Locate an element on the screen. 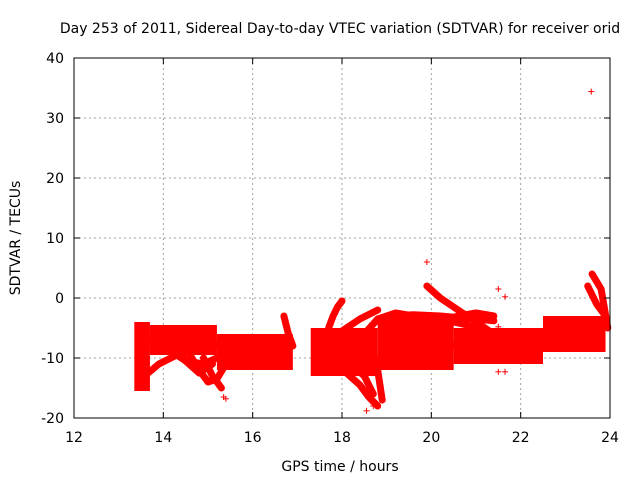 This screenshot has width=640, height=480. y-tick-label: 0 is located at coordinates (59, 299).